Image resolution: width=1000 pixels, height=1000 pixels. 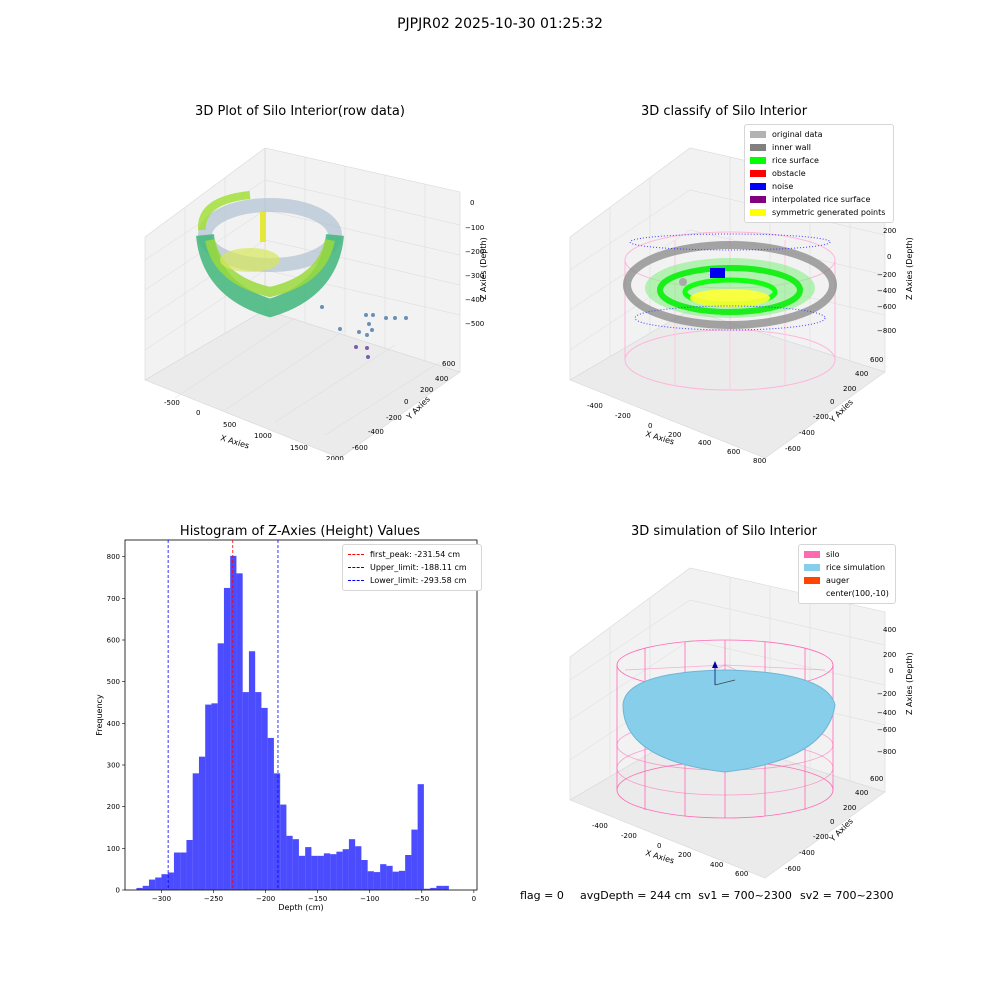 I want to click on raw-xtick: 0, so click(x=198, y=413).